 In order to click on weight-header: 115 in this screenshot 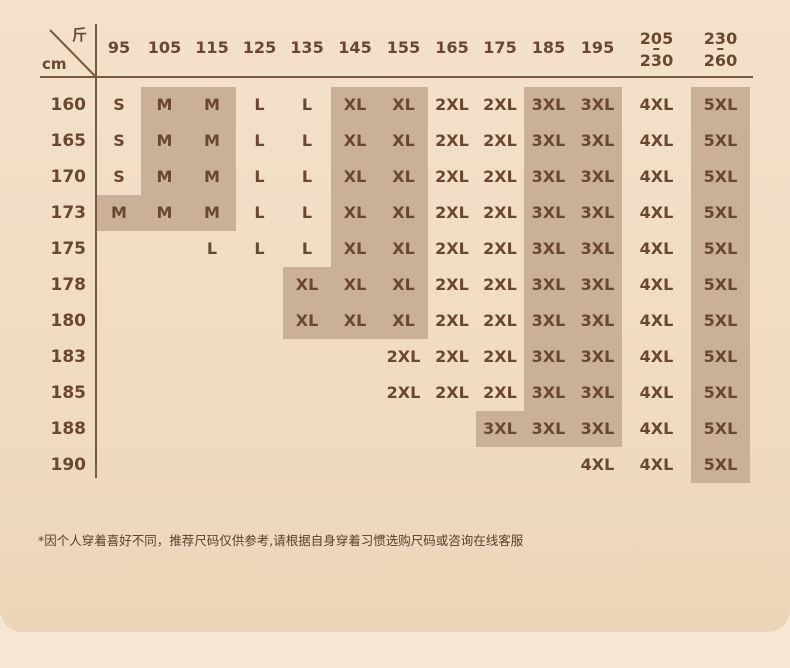, I will do `click(212, 47)`.